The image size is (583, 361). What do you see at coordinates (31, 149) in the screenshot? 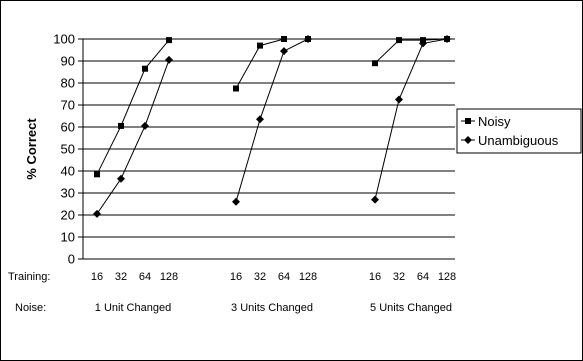
I see `y-axis-label: % Correct` at bounding box center [31, 149].